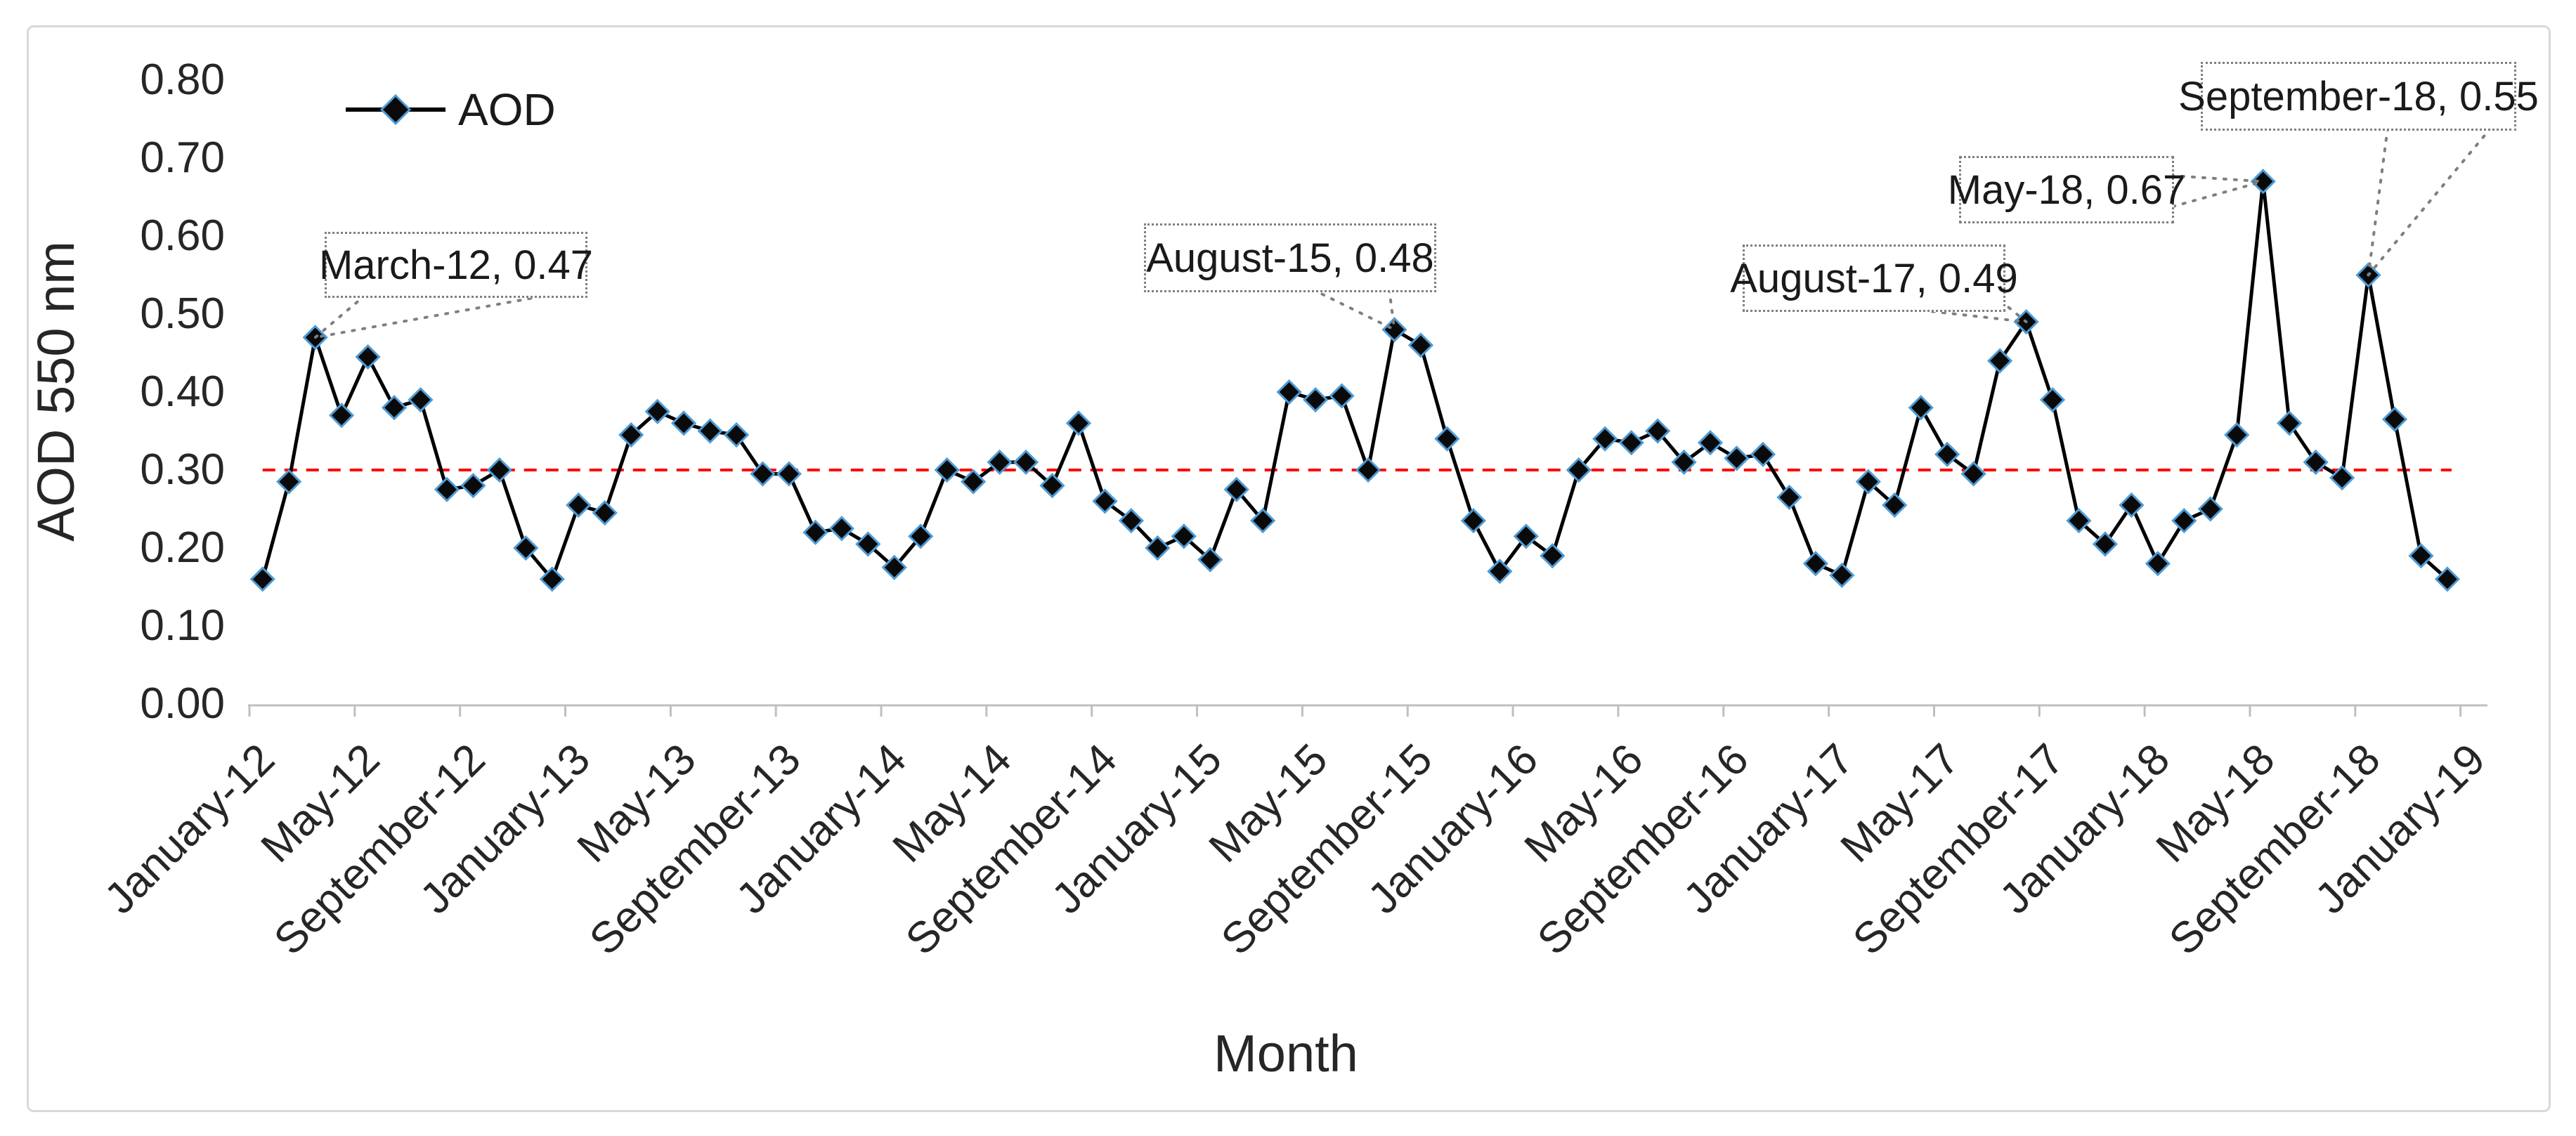  What do you see at coordinates (182, 313) in the screenshot?
I see `y-tick-label: 0.50` at bounding box center [182, 313].